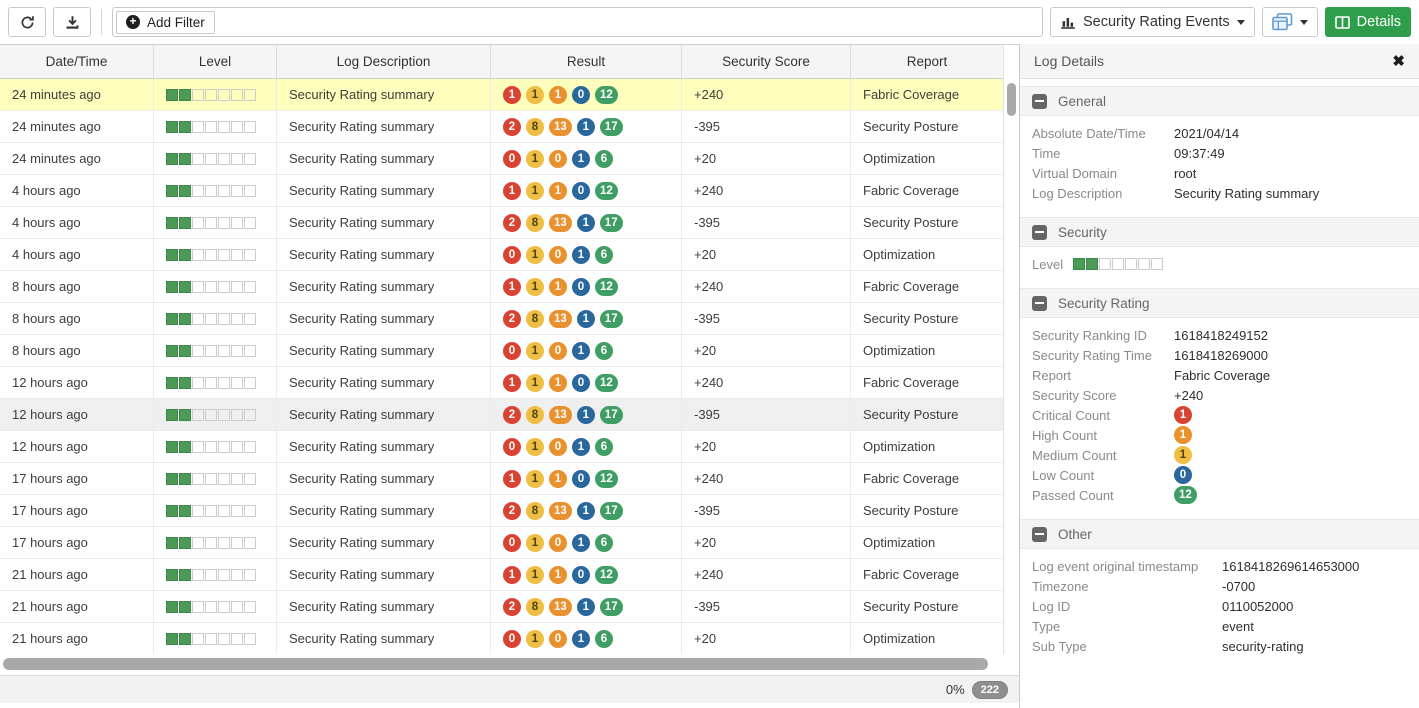 The image size is (1419, 708). What do you see at coordinates (1219, 455) in the screenshot?
I see `detail-row: Medium Count 1` at bounding box center [1219, 455].